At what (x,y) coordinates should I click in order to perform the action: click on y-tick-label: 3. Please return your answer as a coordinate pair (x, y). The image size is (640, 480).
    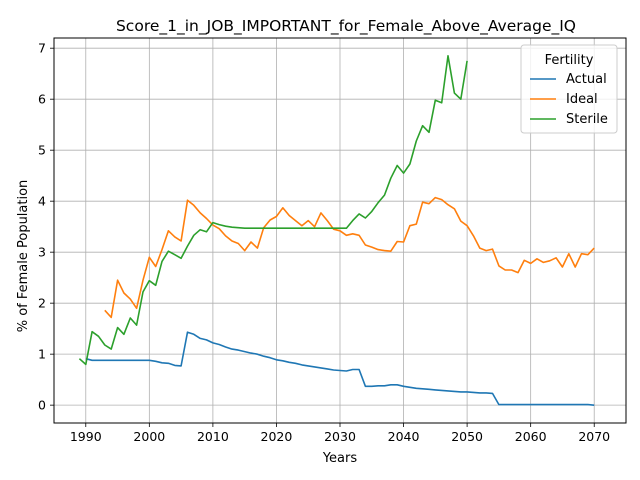
    Looking at the image, I should click on (42, 252).